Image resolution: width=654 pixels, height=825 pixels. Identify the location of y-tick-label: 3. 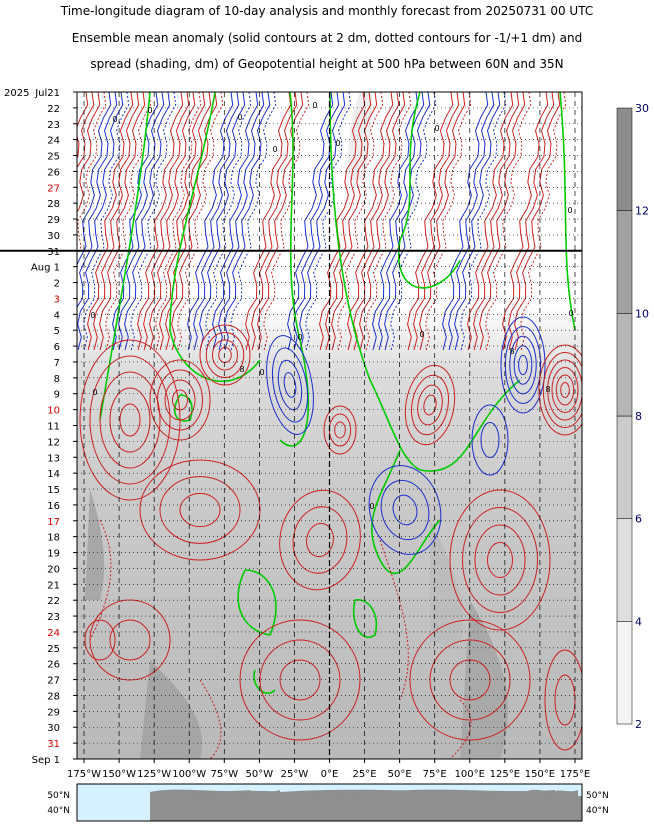
(57, 299).